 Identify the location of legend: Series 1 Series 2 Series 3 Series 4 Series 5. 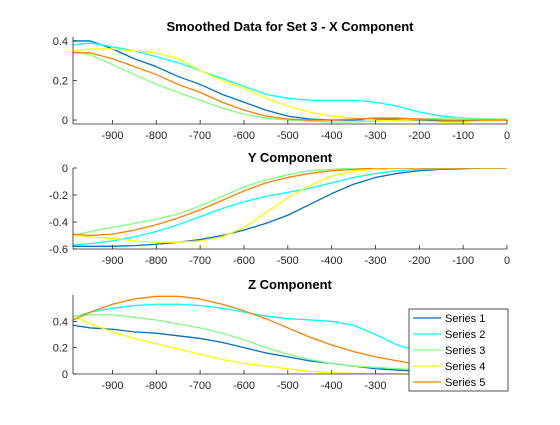
(458, 350).